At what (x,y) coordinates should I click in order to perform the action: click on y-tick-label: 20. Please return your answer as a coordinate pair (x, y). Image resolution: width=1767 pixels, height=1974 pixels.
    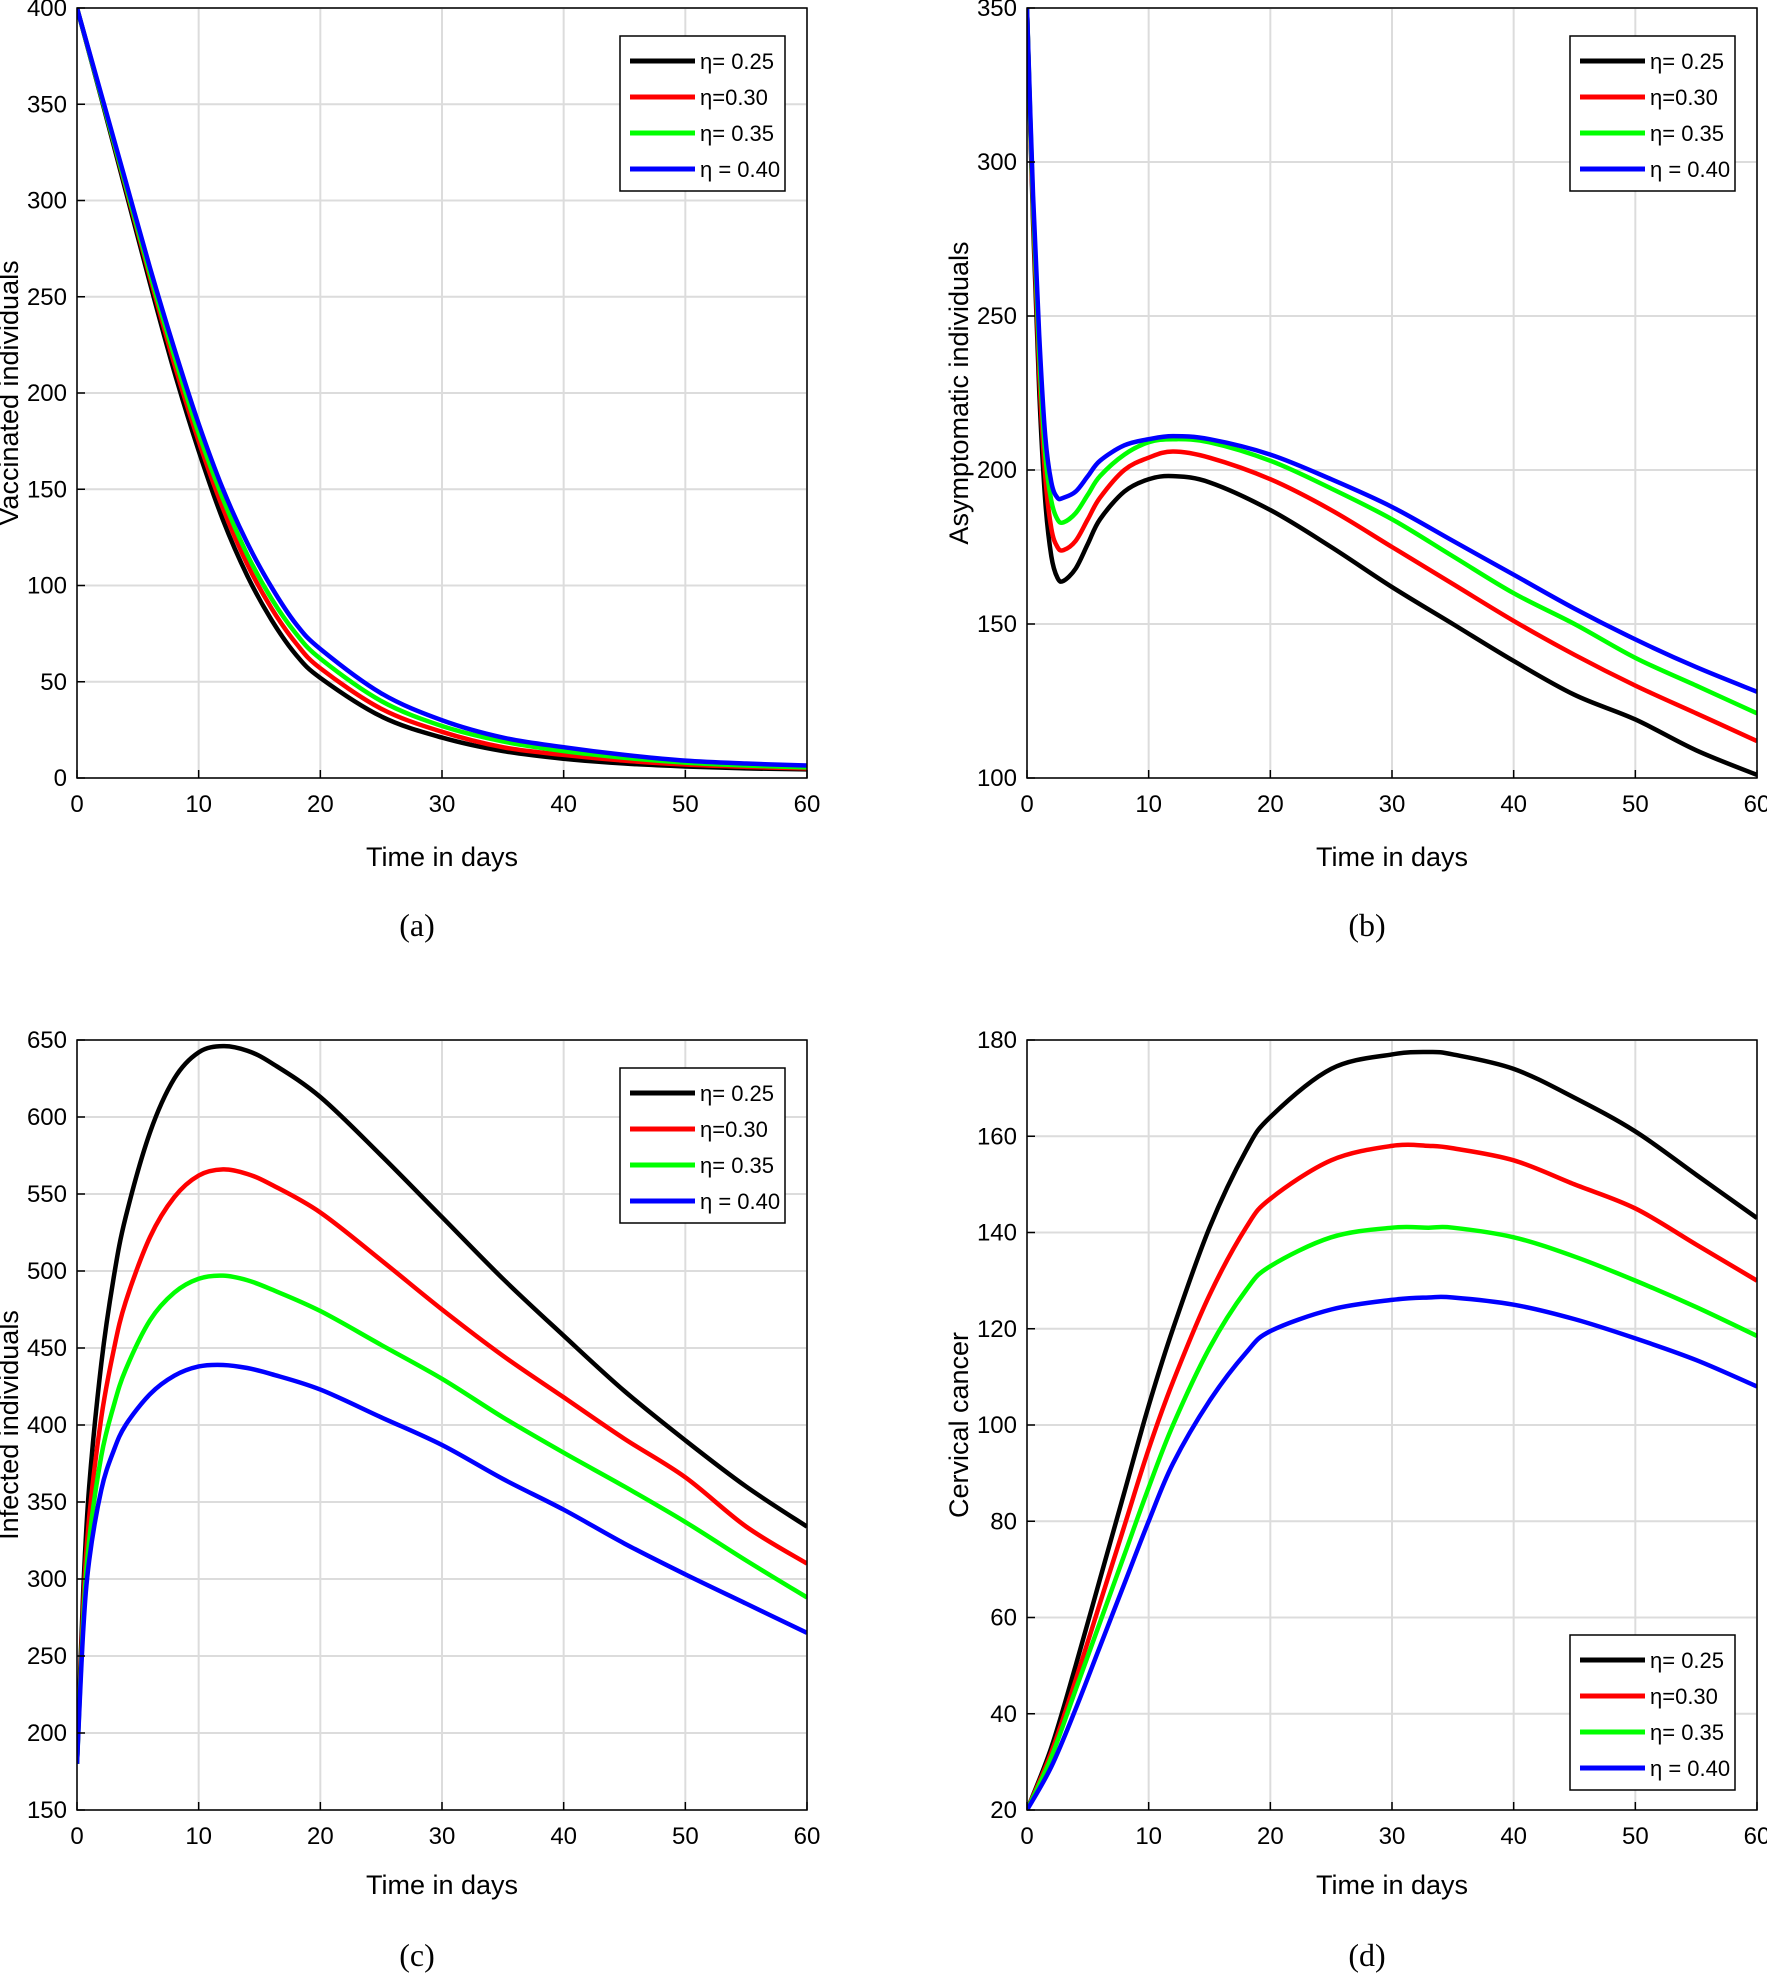
    Looking at the image, I should click on (1003, 1810).